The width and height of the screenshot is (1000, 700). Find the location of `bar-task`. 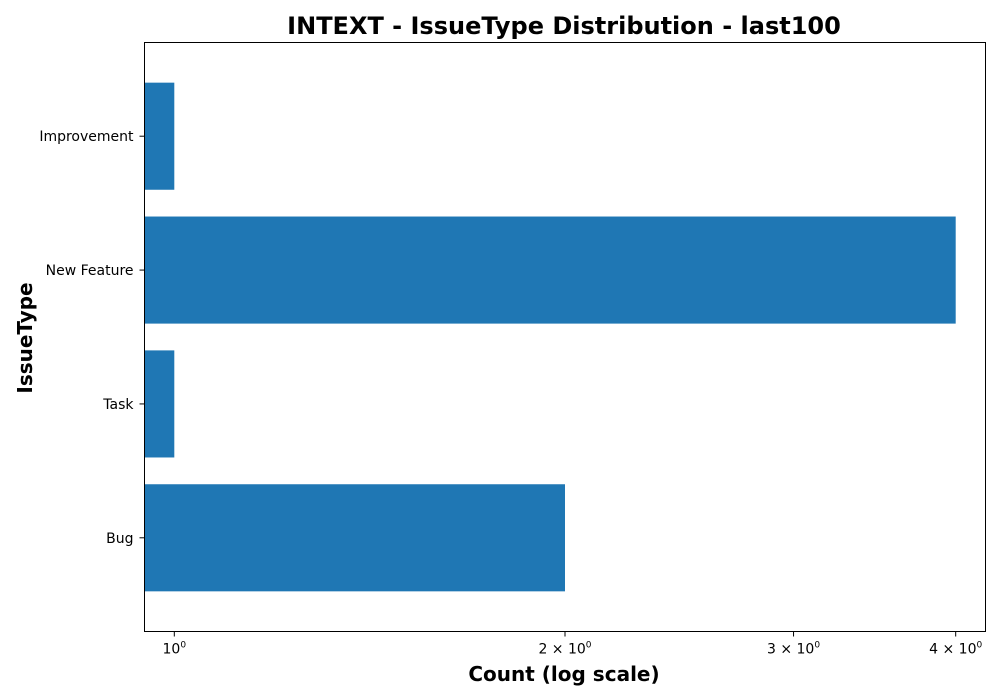

bar-task is located at coordinates (159, 404).